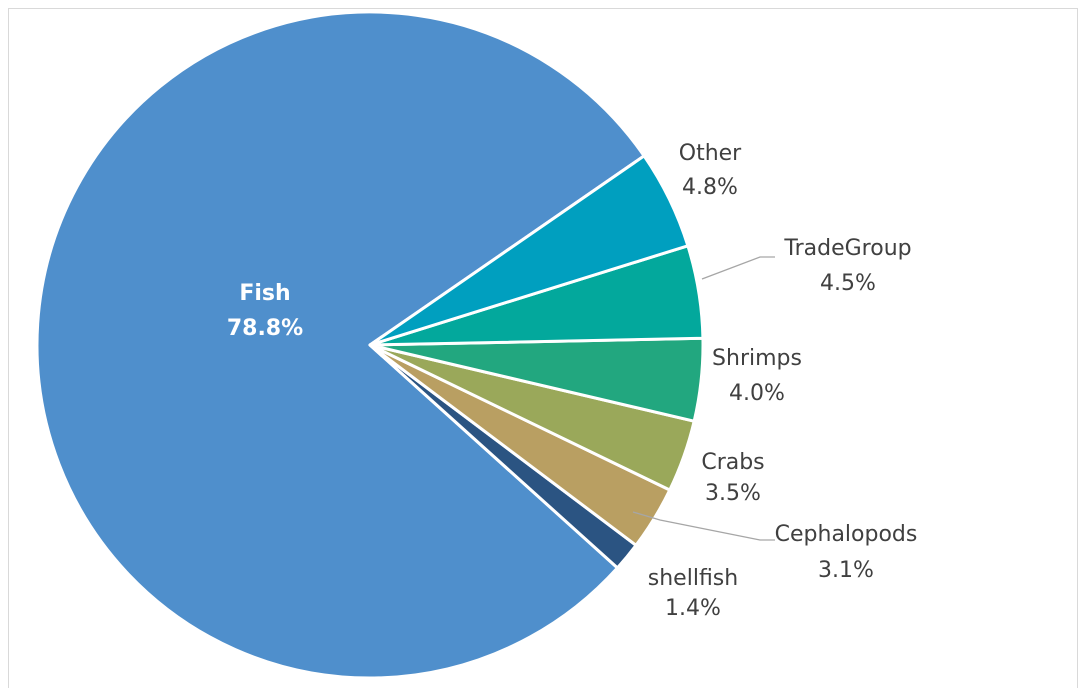  I want to click on slice-value-cephalopods: 3.1%, so click(846, 570).